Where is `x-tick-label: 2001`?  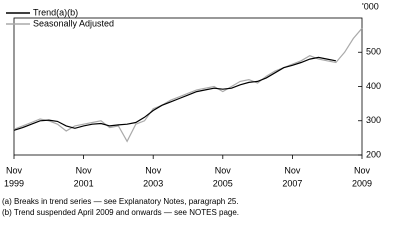 x-tick-label: 2001 is located at coordinates (84, 183).